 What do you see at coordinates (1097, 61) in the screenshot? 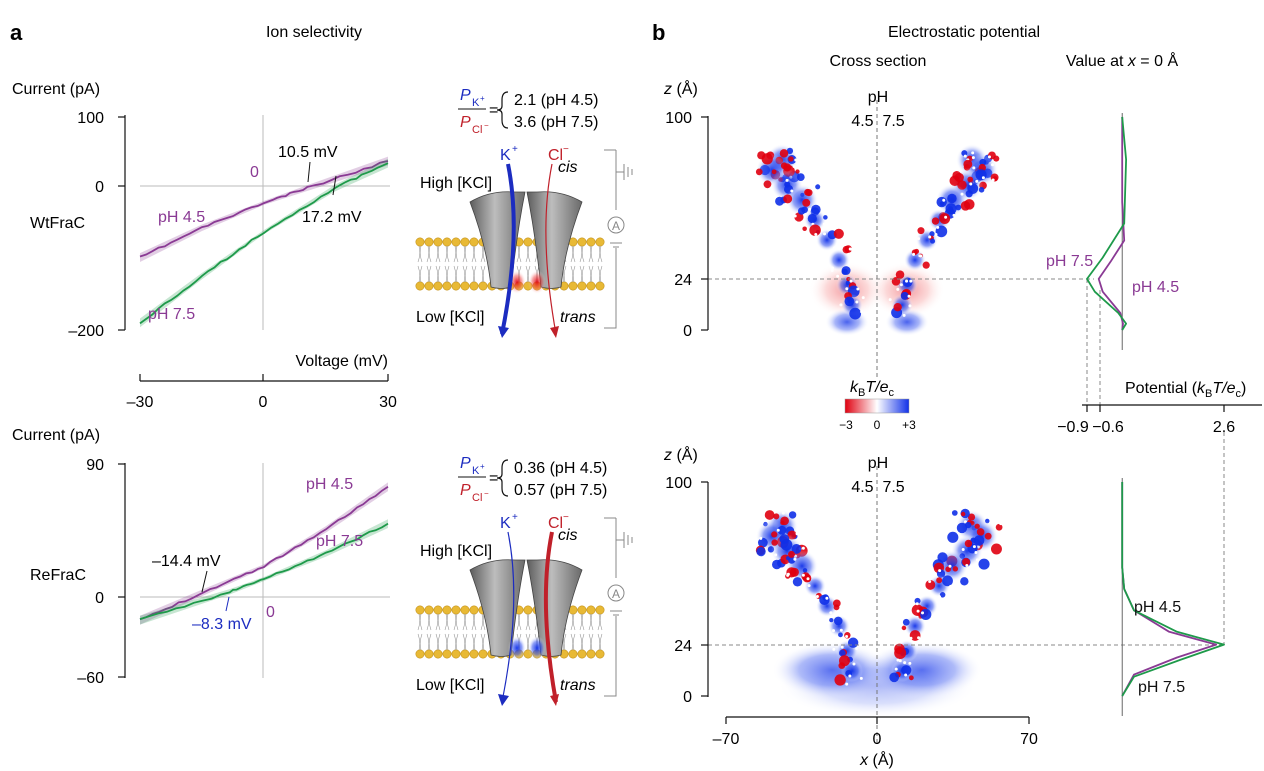
I see `value-at-prefix: Value at` at bounding box center [1097, 61].